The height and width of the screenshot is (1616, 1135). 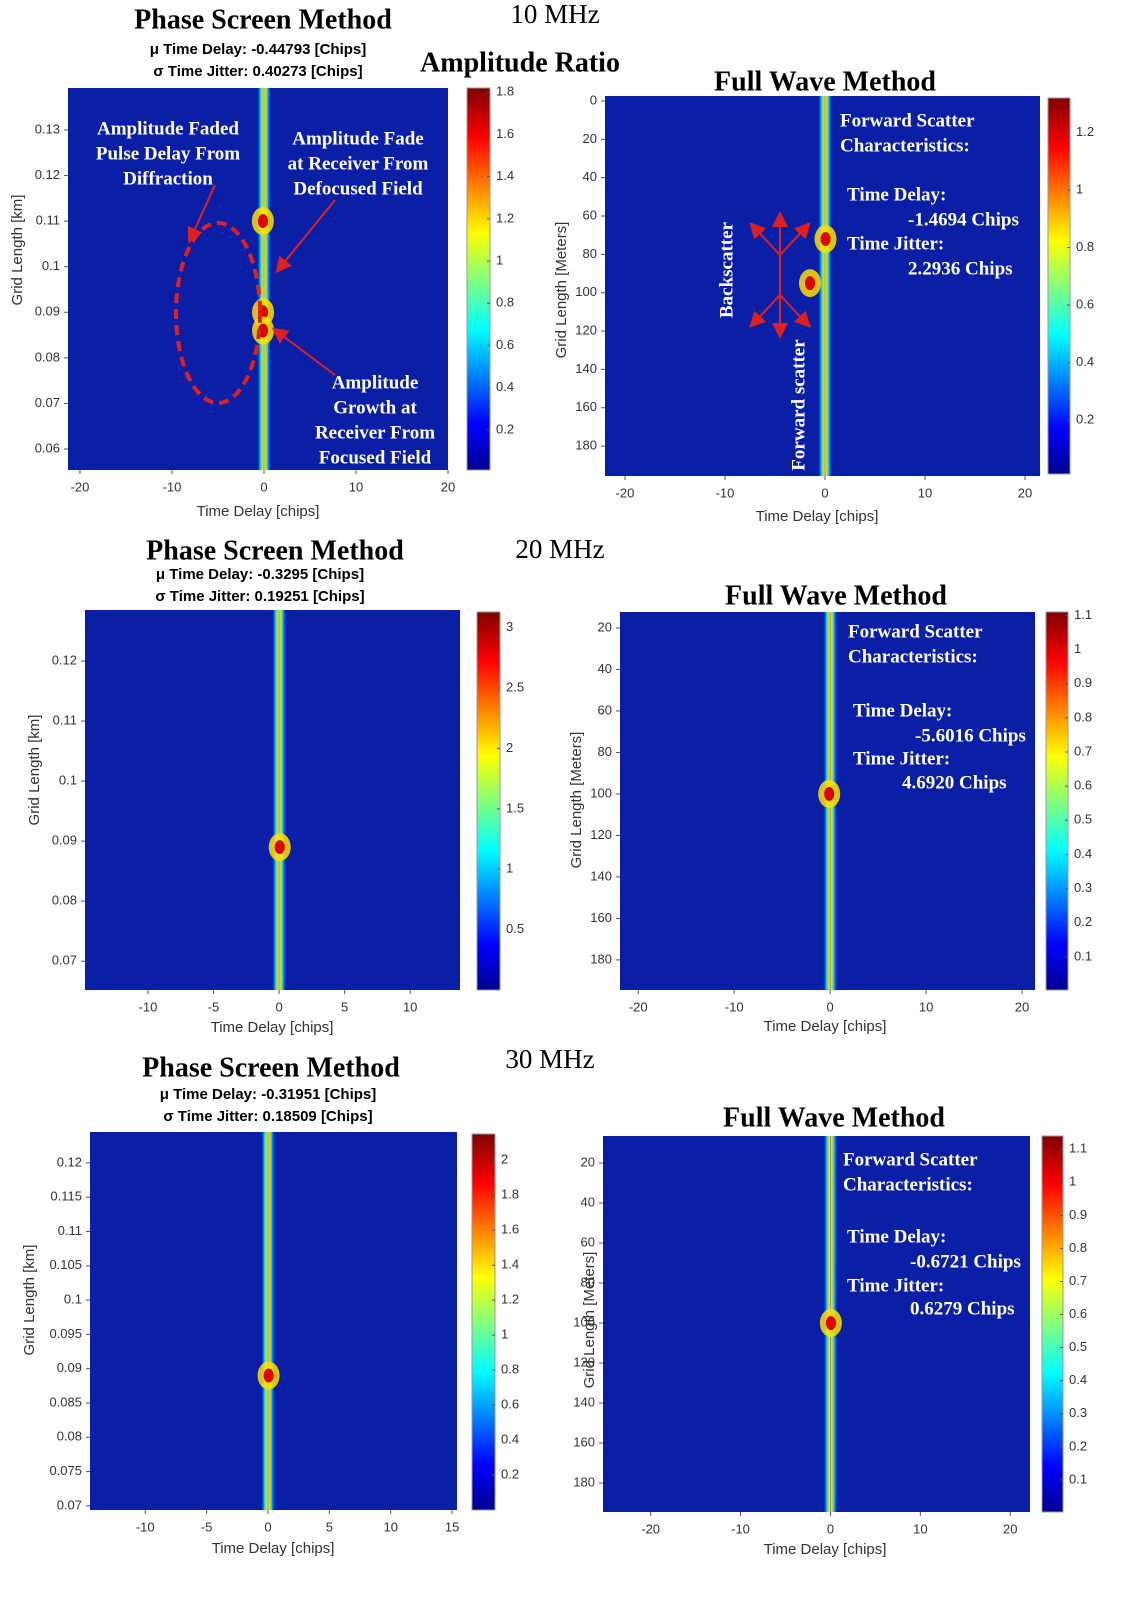 I want to click on heatmap-background, so click(x=816, y=1324).